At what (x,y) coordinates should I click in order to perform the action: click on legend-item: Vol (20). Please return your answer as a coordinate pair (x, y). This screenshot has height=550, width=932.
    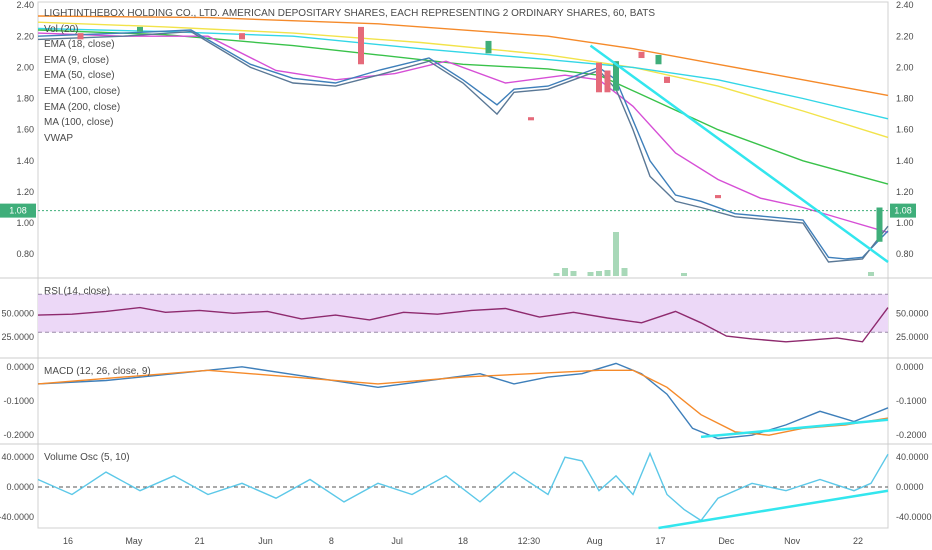
    Looking at the image, I should click on (61, 29).